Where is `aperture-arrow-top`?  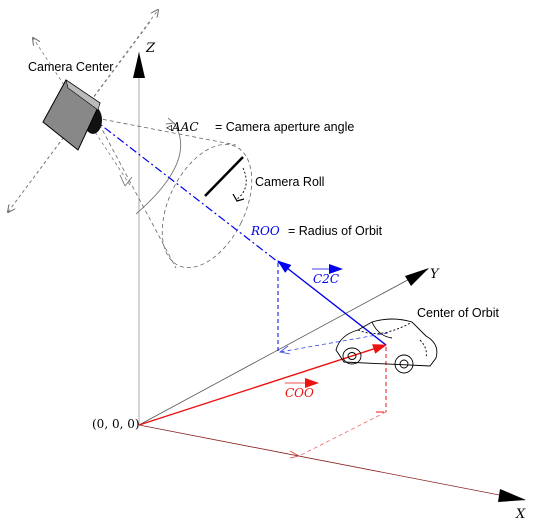 aperture-arrow-top is located at coordinates (170, 121).